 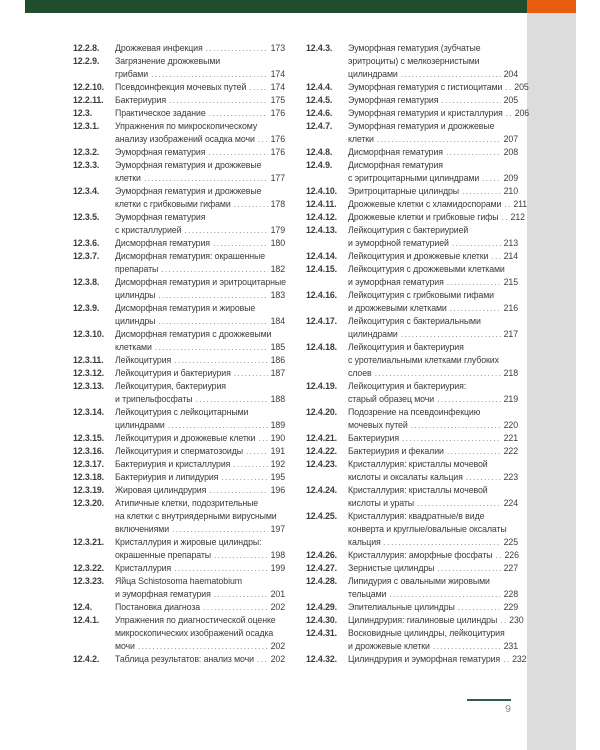 I want to click on toc-entry-page: 187, so click(x=277, y=373).